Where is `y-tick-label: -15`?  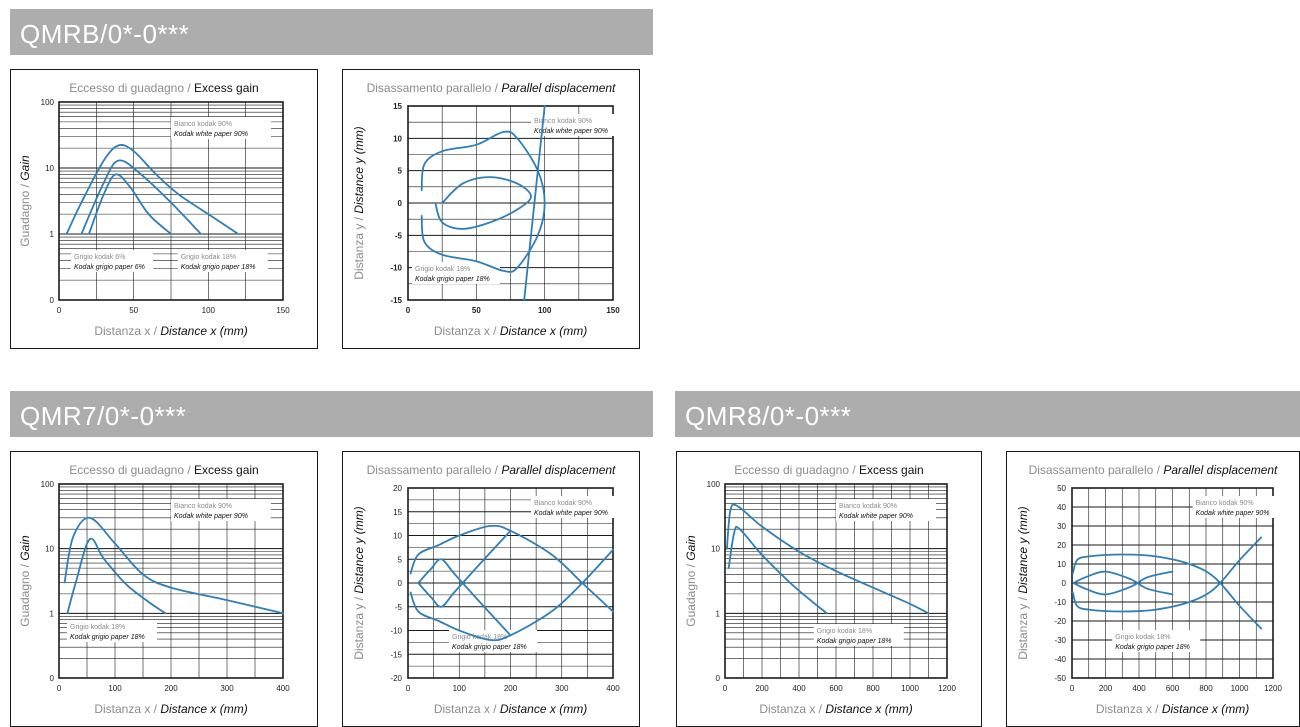 y-tick-label: -15 is located at coordinates (396, 654).